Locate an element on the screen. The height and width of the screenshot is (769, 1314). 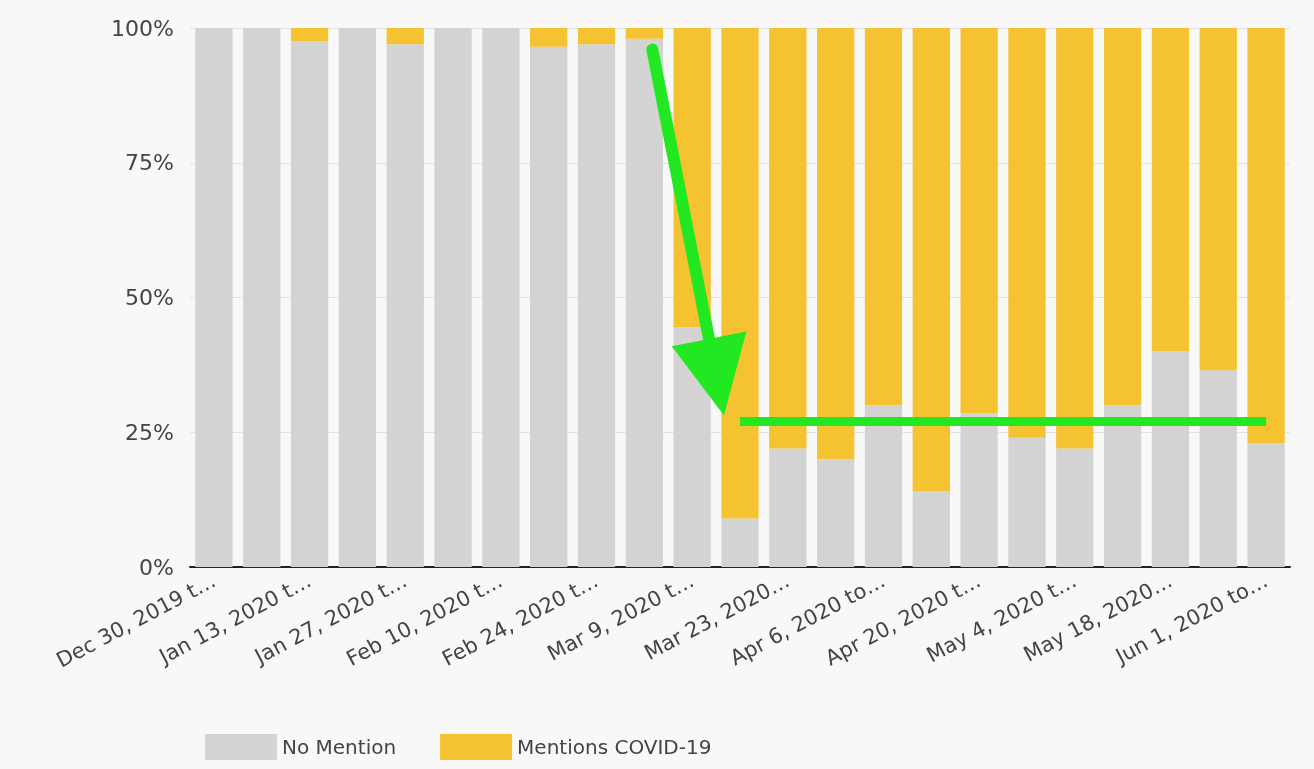
legend-label: Mentions COVID-19 is located at coordinates (614, 747).